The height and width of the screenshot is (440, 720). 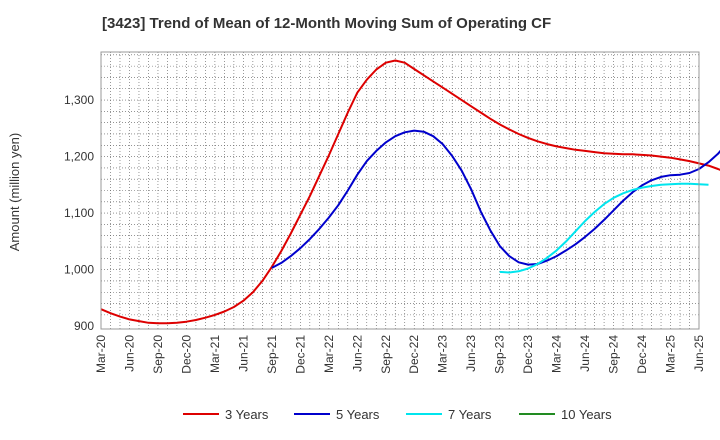 What do you see at coordinates (272, 354) in the screenshot?
I see `x-tick-label: Sep-21` at bounding box center [272, 354].